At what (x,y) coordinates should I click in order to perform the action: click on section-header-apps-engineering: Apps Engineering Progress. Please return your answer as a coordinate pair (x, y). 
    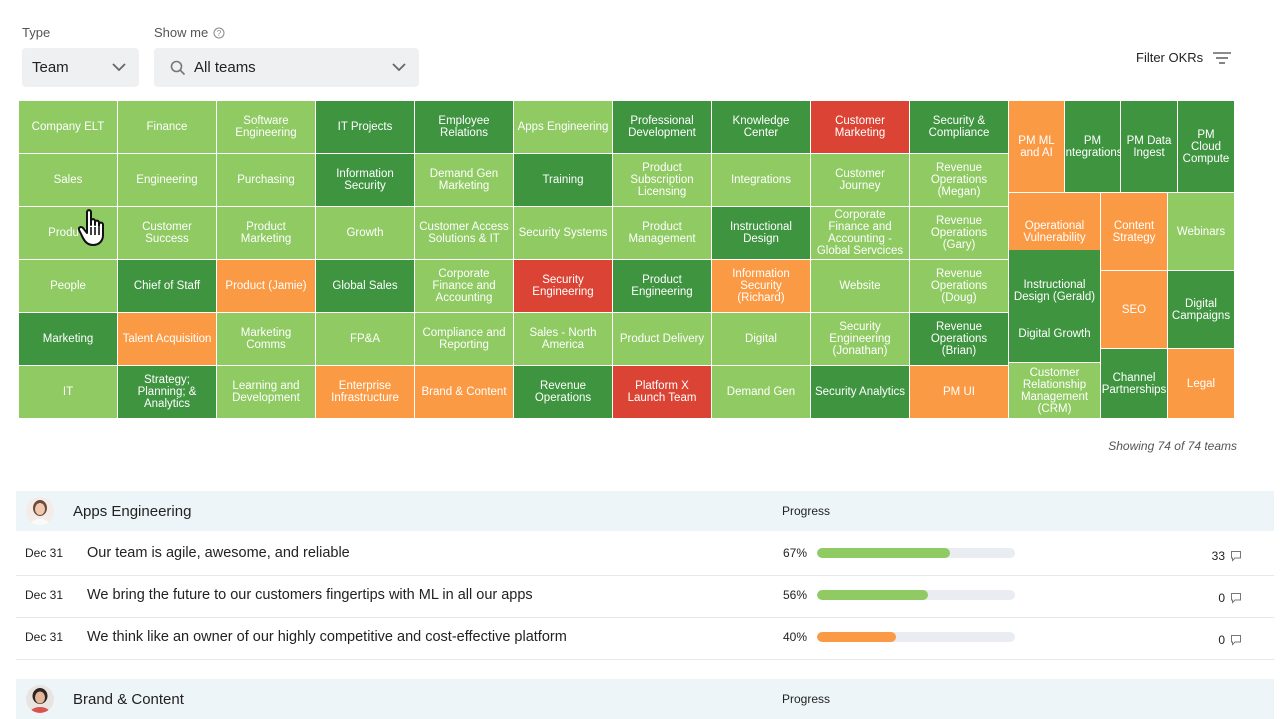
    Looking at the image, I should click on (645, 511).